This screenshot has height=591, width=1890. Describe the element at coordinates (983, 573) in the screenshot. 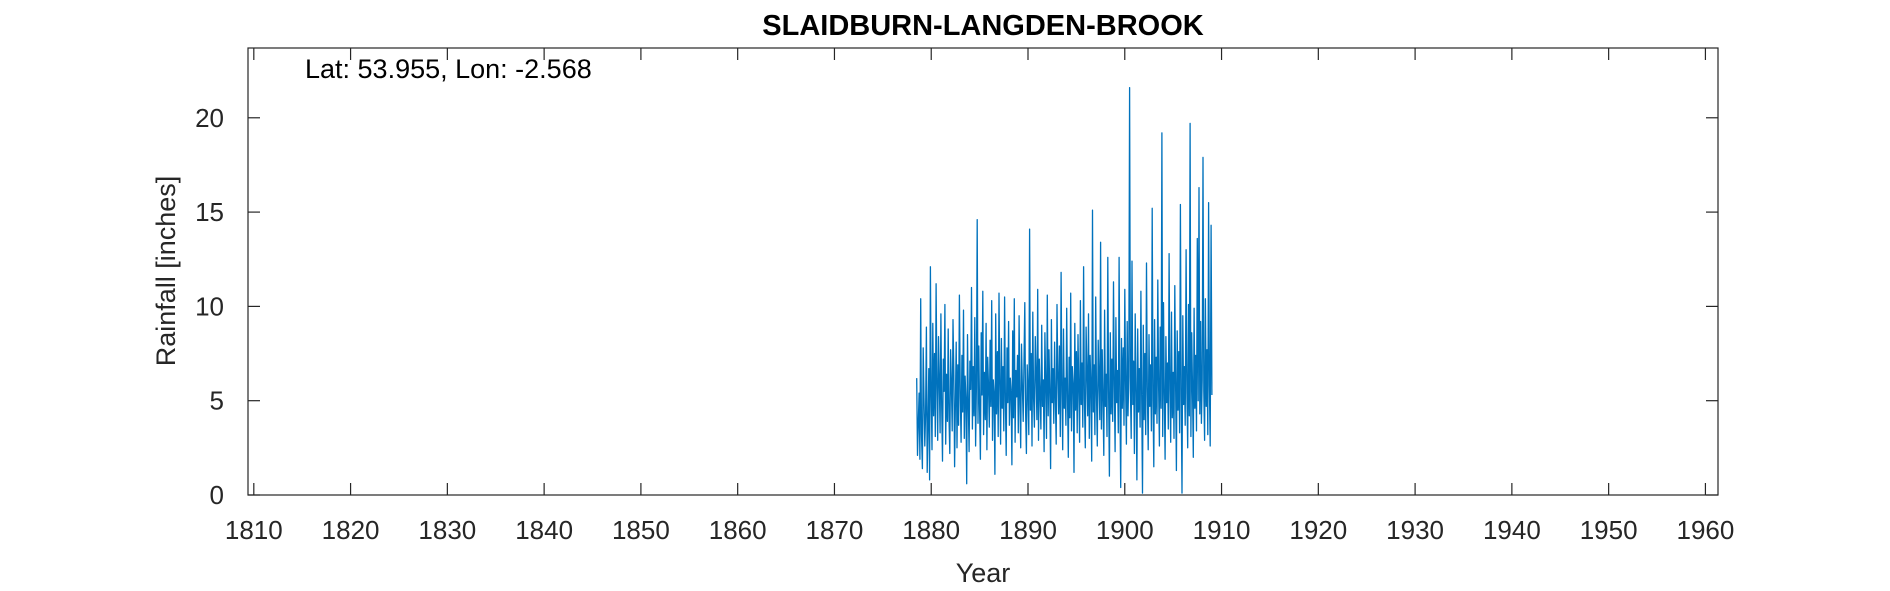

I see `x-axis-label: Year` at that location.